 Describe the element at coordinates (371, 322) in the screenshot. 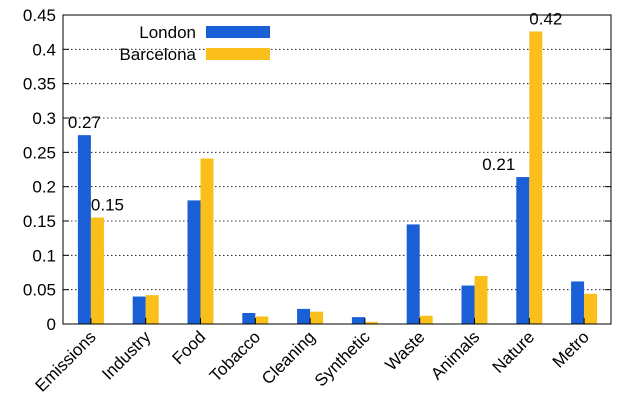

I see `bar-barcelona-synthetic` at that location.